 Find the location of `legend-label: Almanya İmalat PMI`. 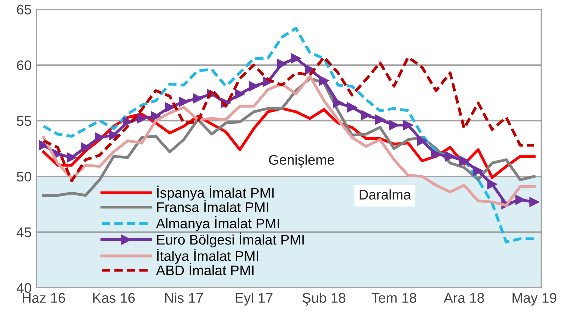

legend-label: Almanya İmalat PMI is located at coordinates (218, 224).